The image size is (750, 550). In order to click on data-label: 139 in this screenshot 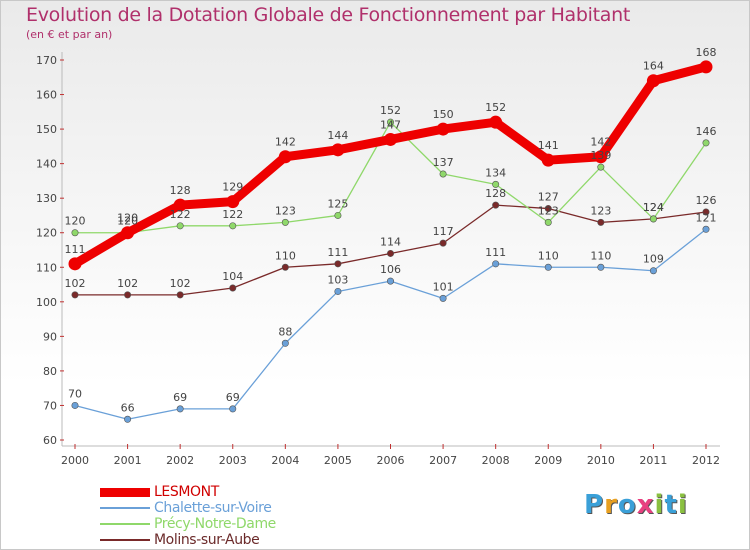, I will do `click(600, 155)`.